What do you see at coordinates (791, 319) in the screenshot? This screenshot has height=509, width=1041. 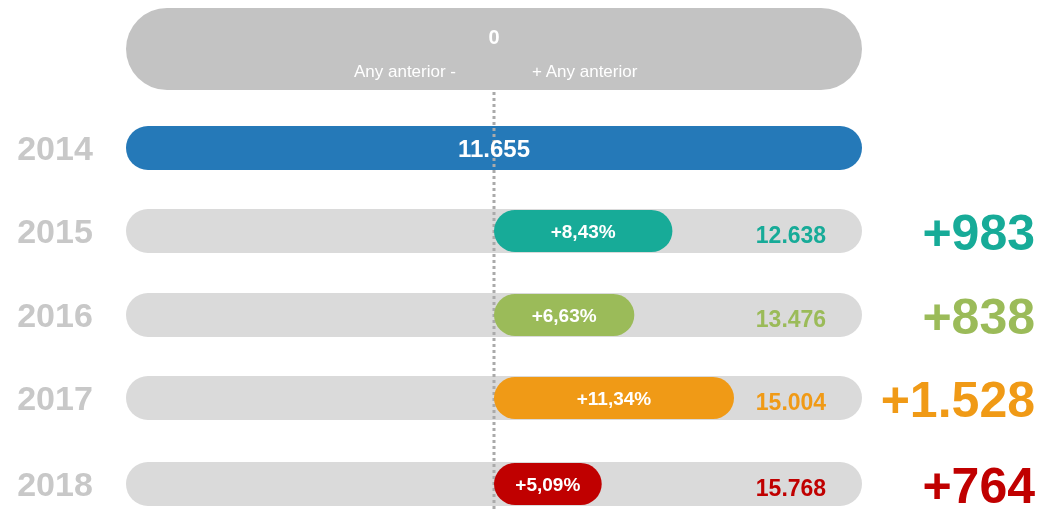 I see `text: 13.476` at bounding box center [791, 319].